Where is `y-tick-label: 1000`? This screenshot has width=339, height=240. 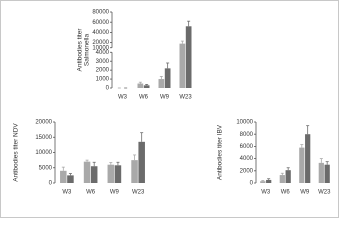 y-tick-label: 1000 is located at coordinates (103, 80).